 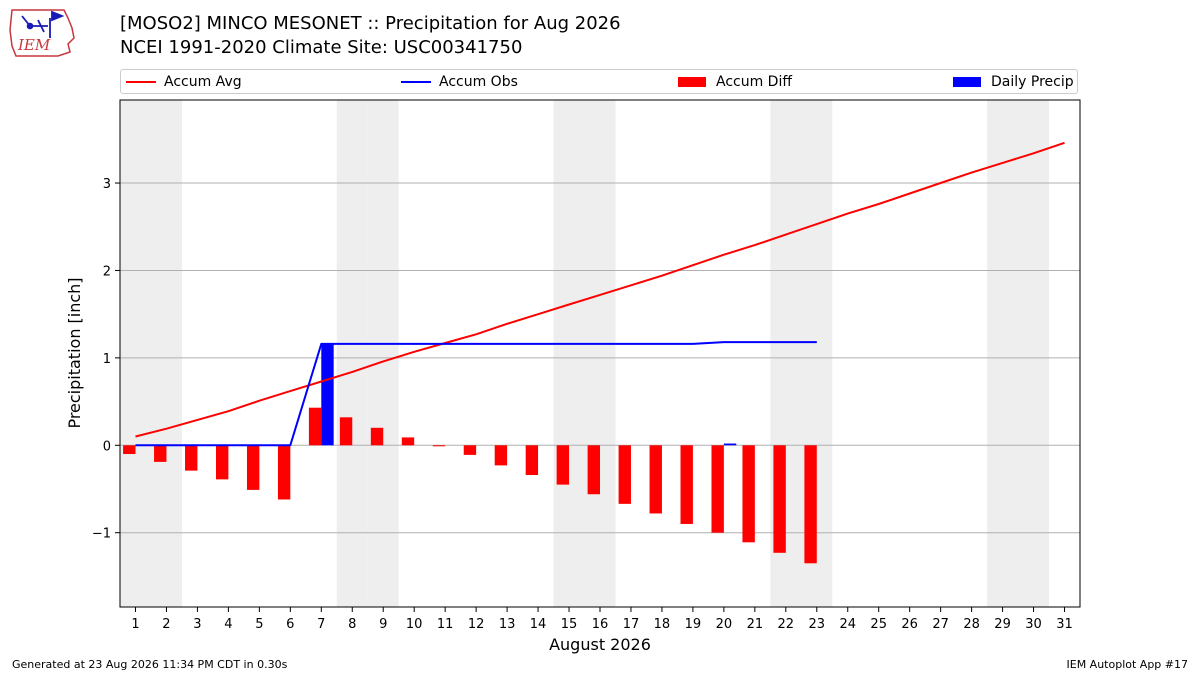 What do you see at coordinates (724, 624) in the screenshot?
I see `x-tick-label-20: 20` at bounding box center [724, 624].